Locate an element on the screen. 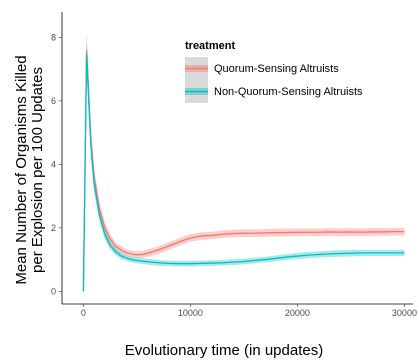 The height and width of the screenshot is (360, 419). y-axis-title-line-2: per Explosion per 100 Updates is located at coordinates (37, 170).